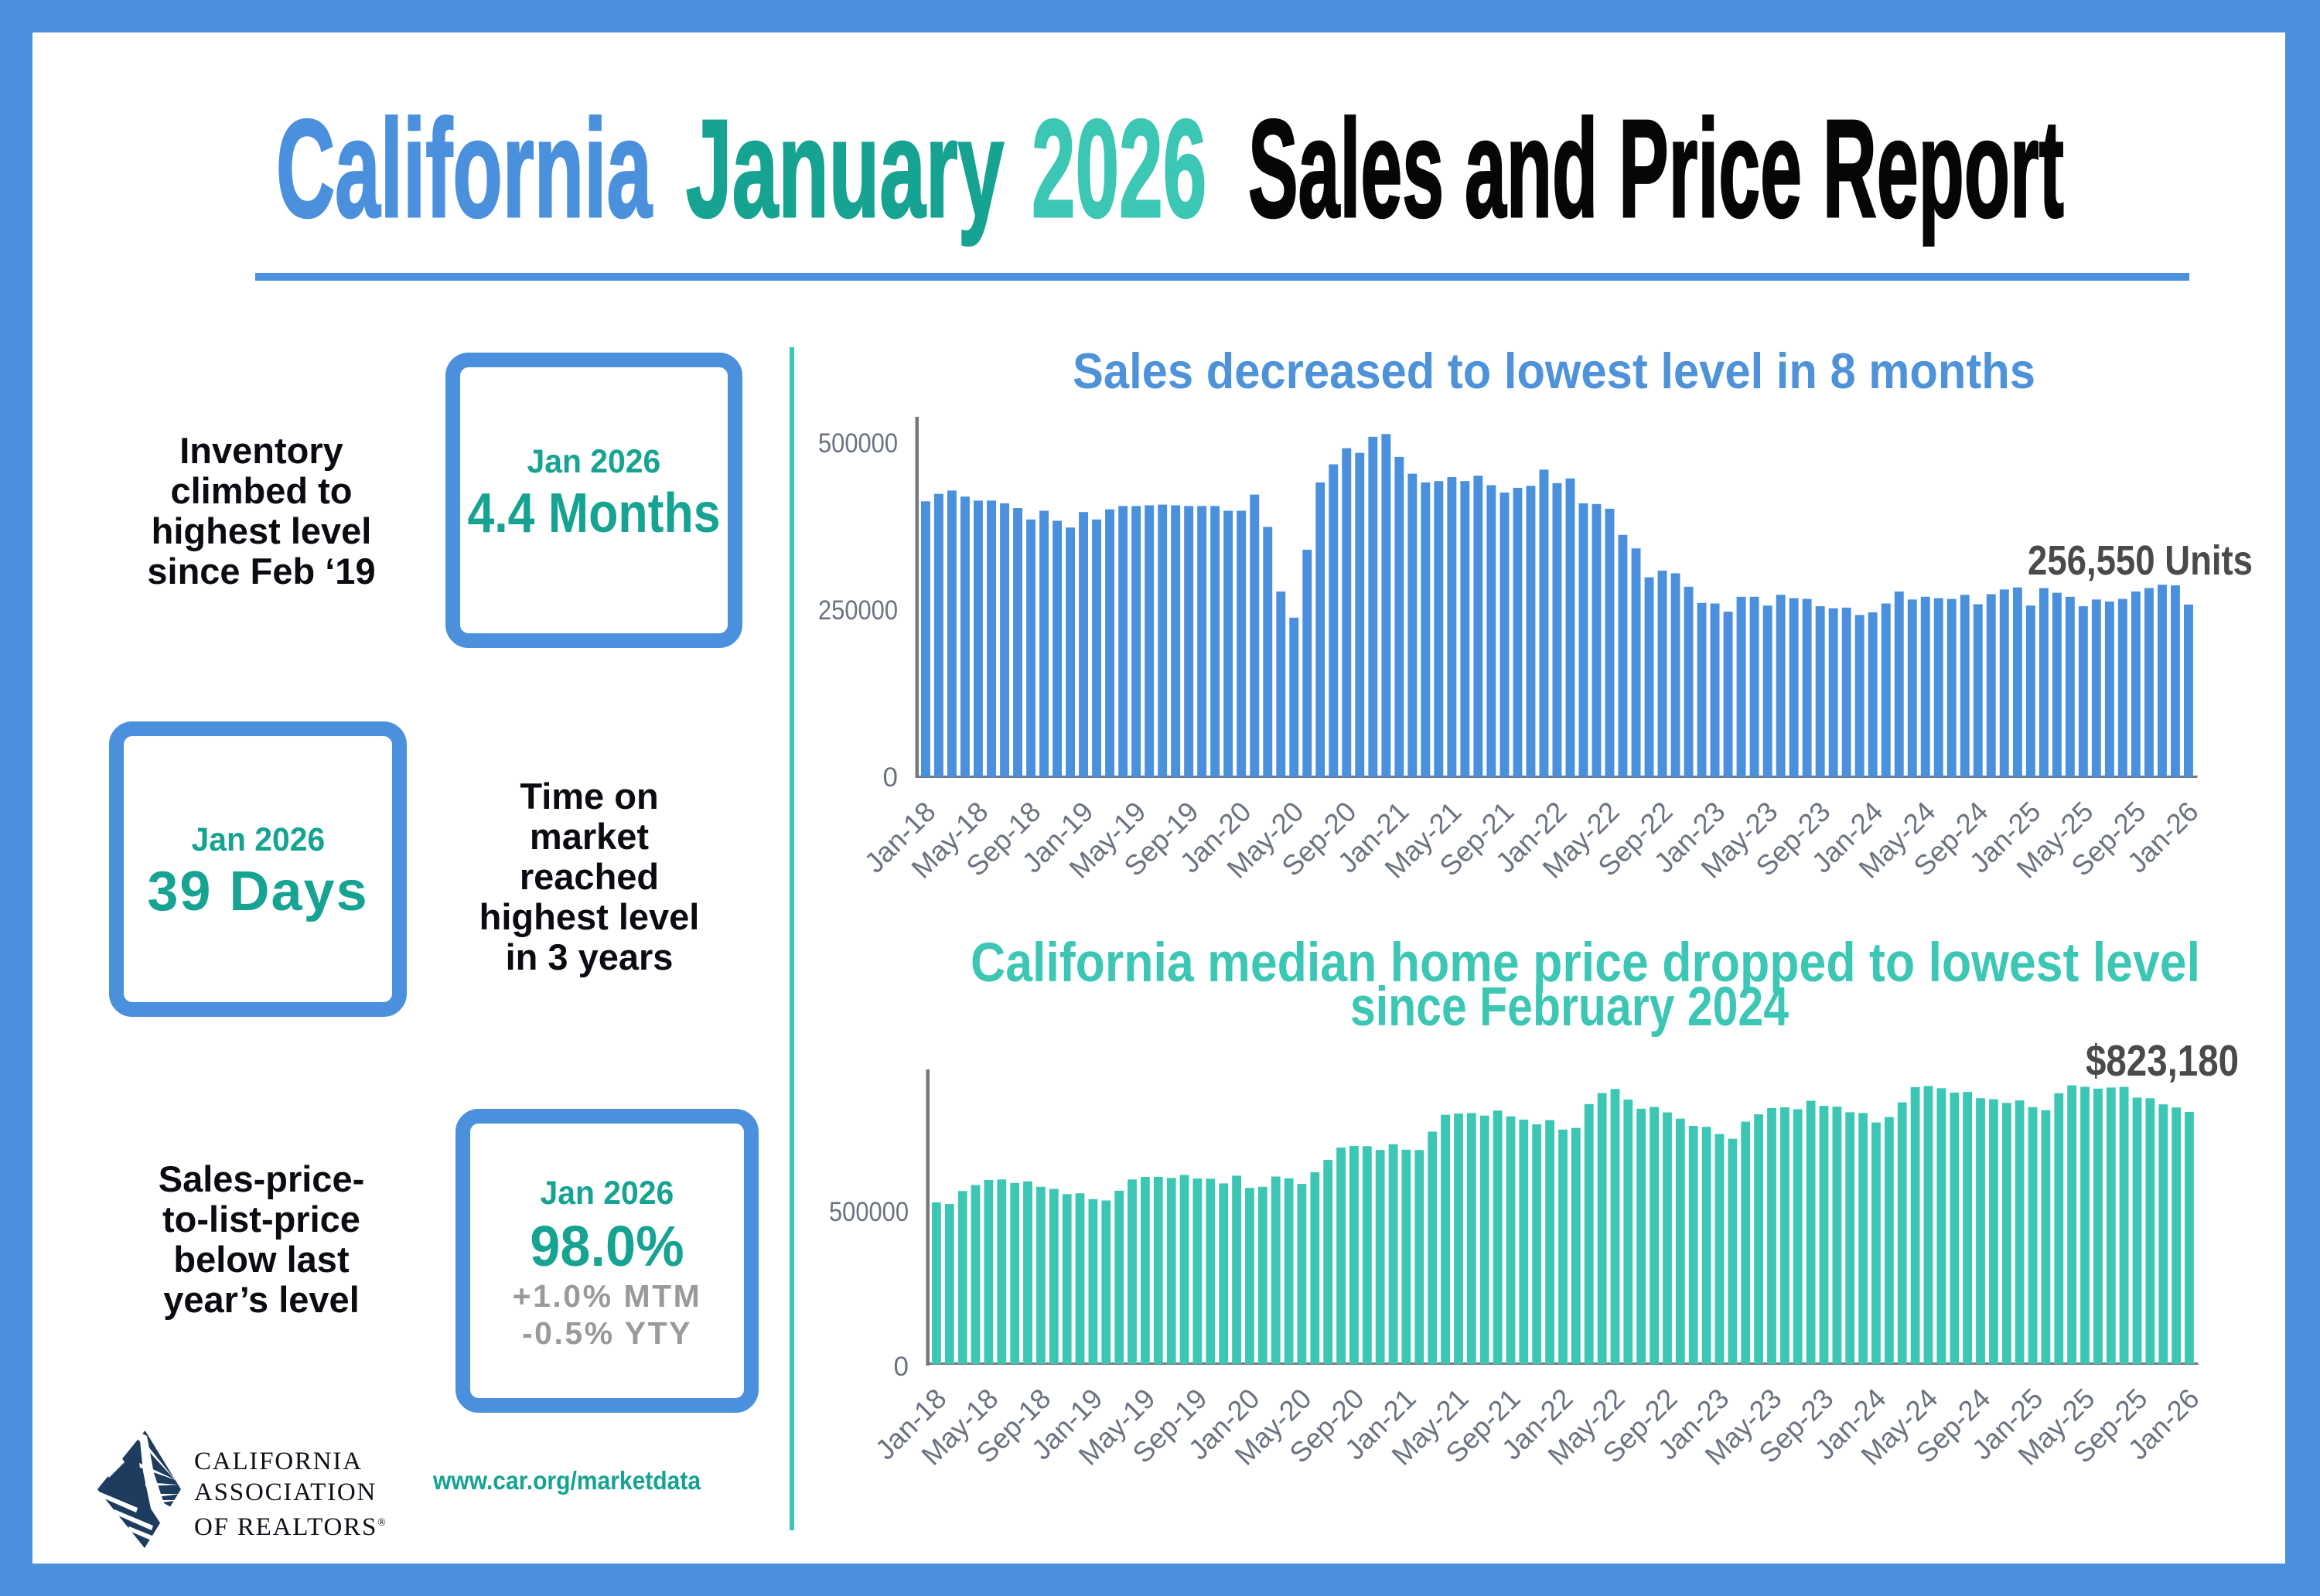 The height and width of the screenshot is (1596, 2320). I want to click on svg-text: 250000, so click(858, 610).